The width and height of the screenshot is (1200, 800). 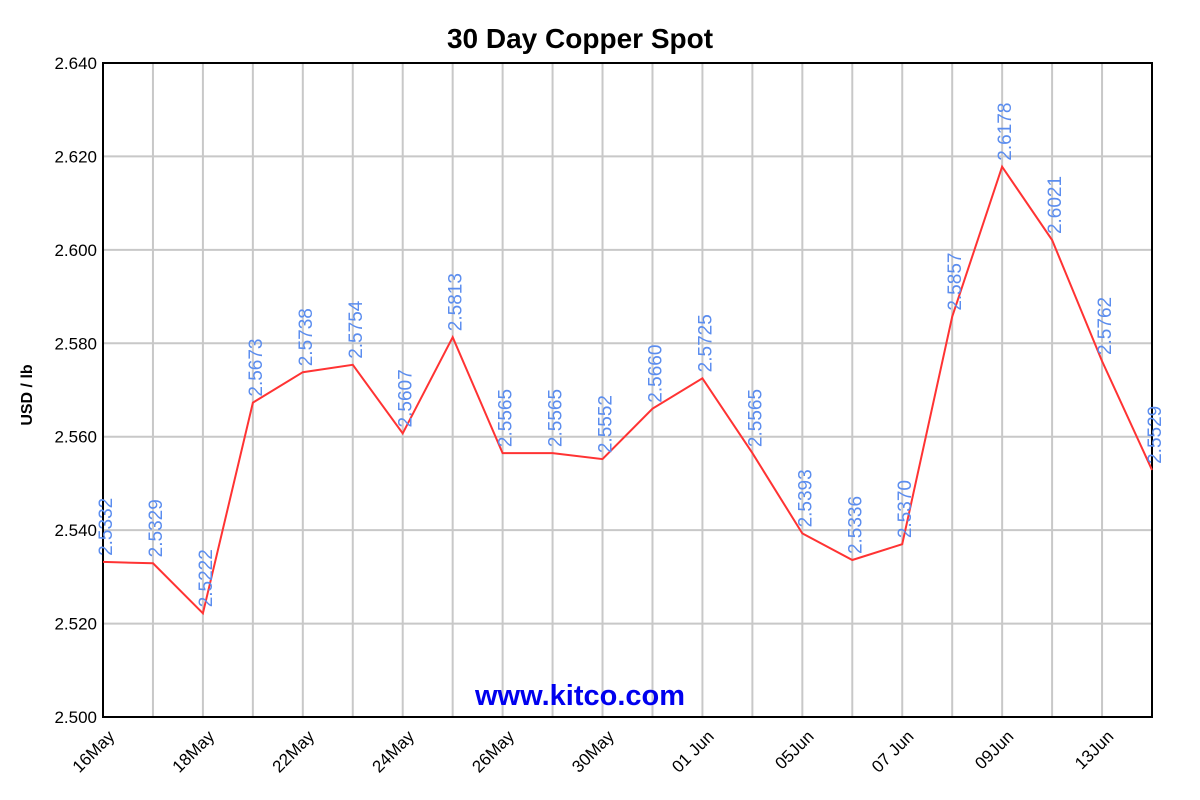 What do you see at coordinates (75, 530) in the screenshot?
I see `y-tick-label: 2.540` at bounding box center [75, 530].